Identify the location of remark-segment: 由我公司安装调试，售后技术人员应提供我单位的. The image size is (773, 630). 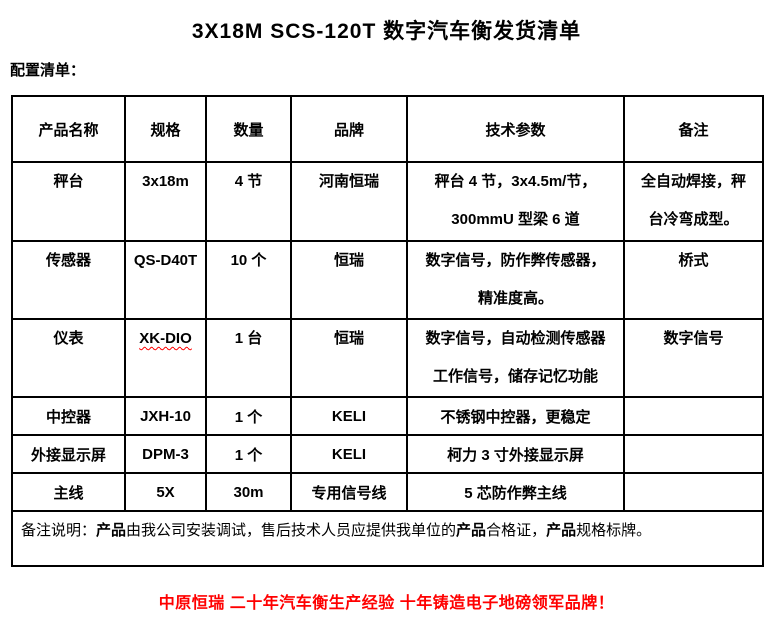
(291, 530).